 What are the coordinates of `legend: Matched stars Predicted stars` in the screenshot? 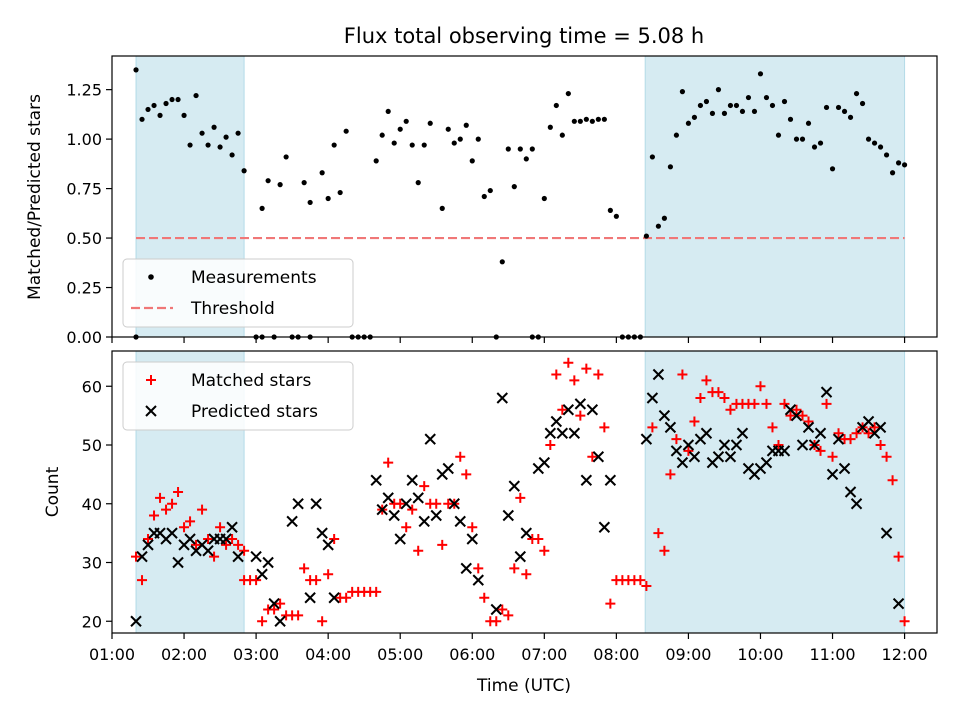 It's located at (238, 396).